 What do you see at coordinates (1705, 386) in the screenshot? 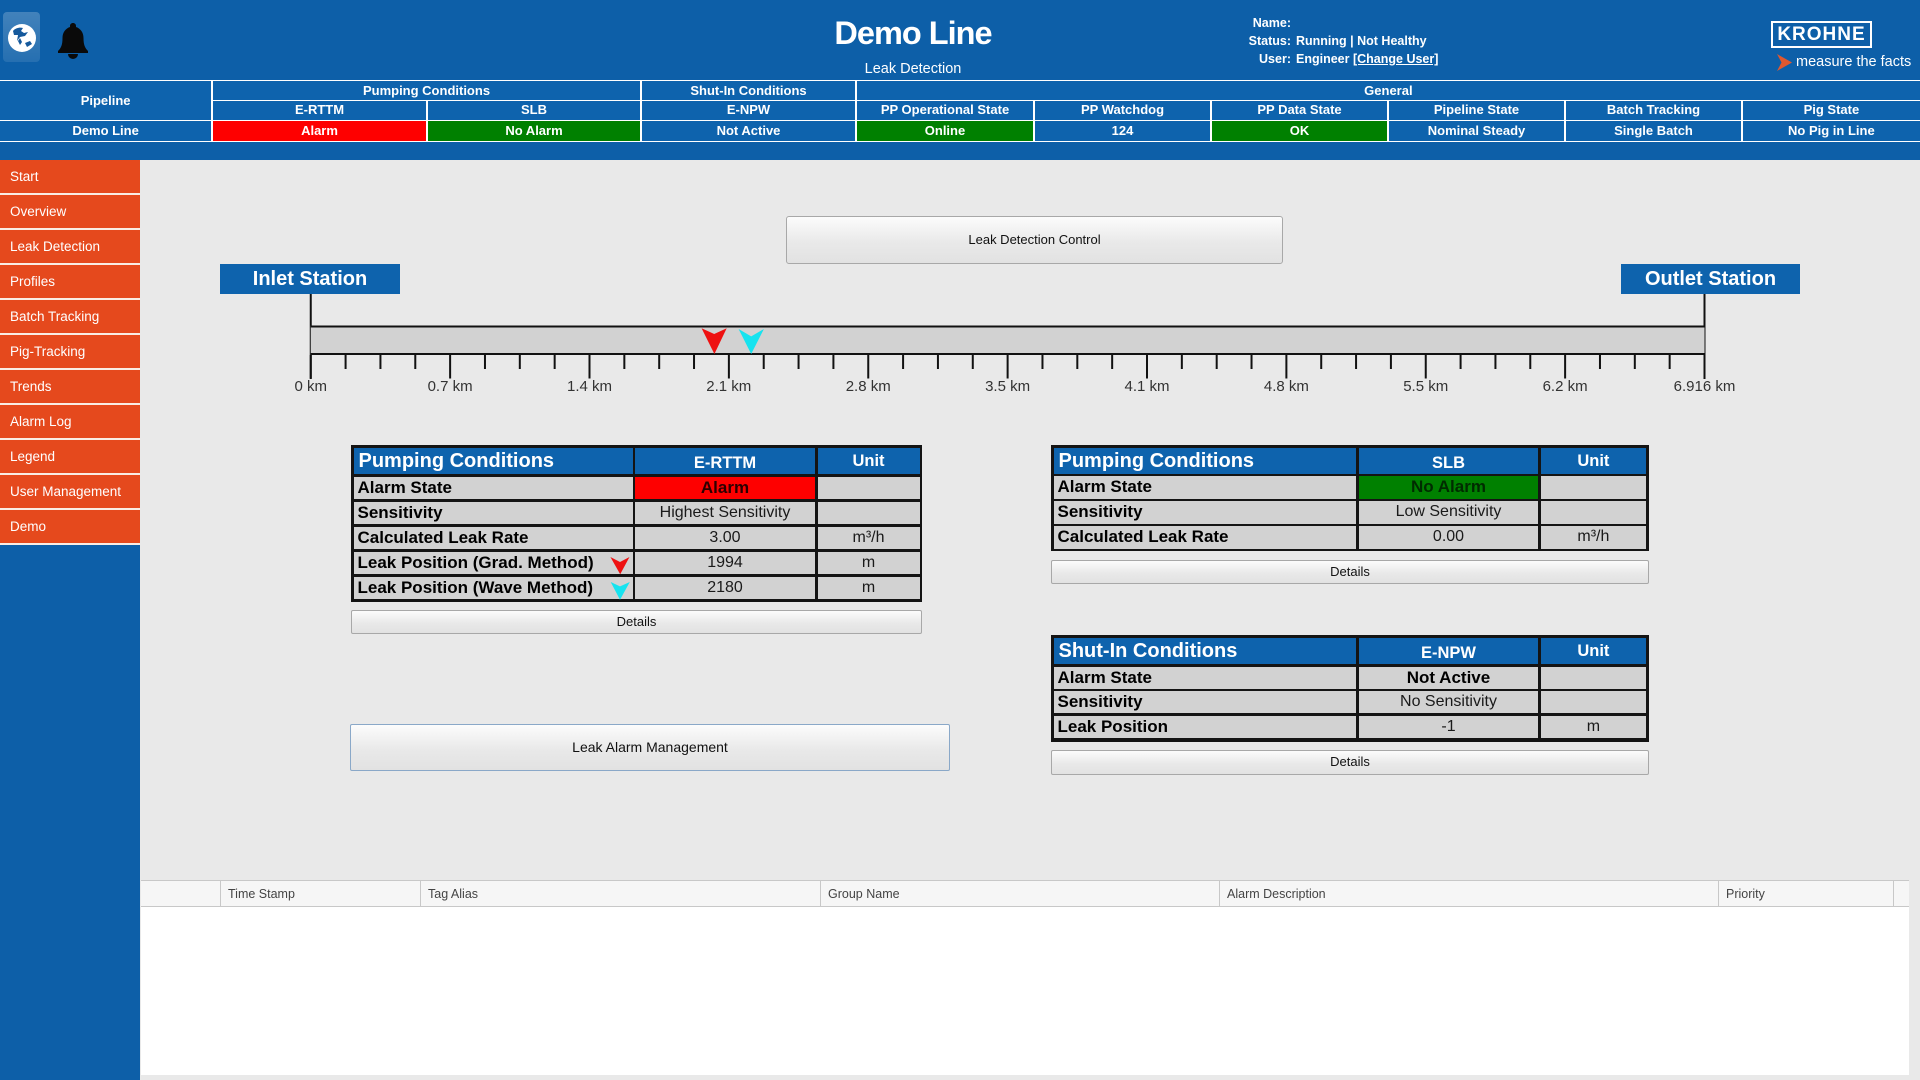
I see `svg-text: 6.916 km` at bounding box center [1705, 386].